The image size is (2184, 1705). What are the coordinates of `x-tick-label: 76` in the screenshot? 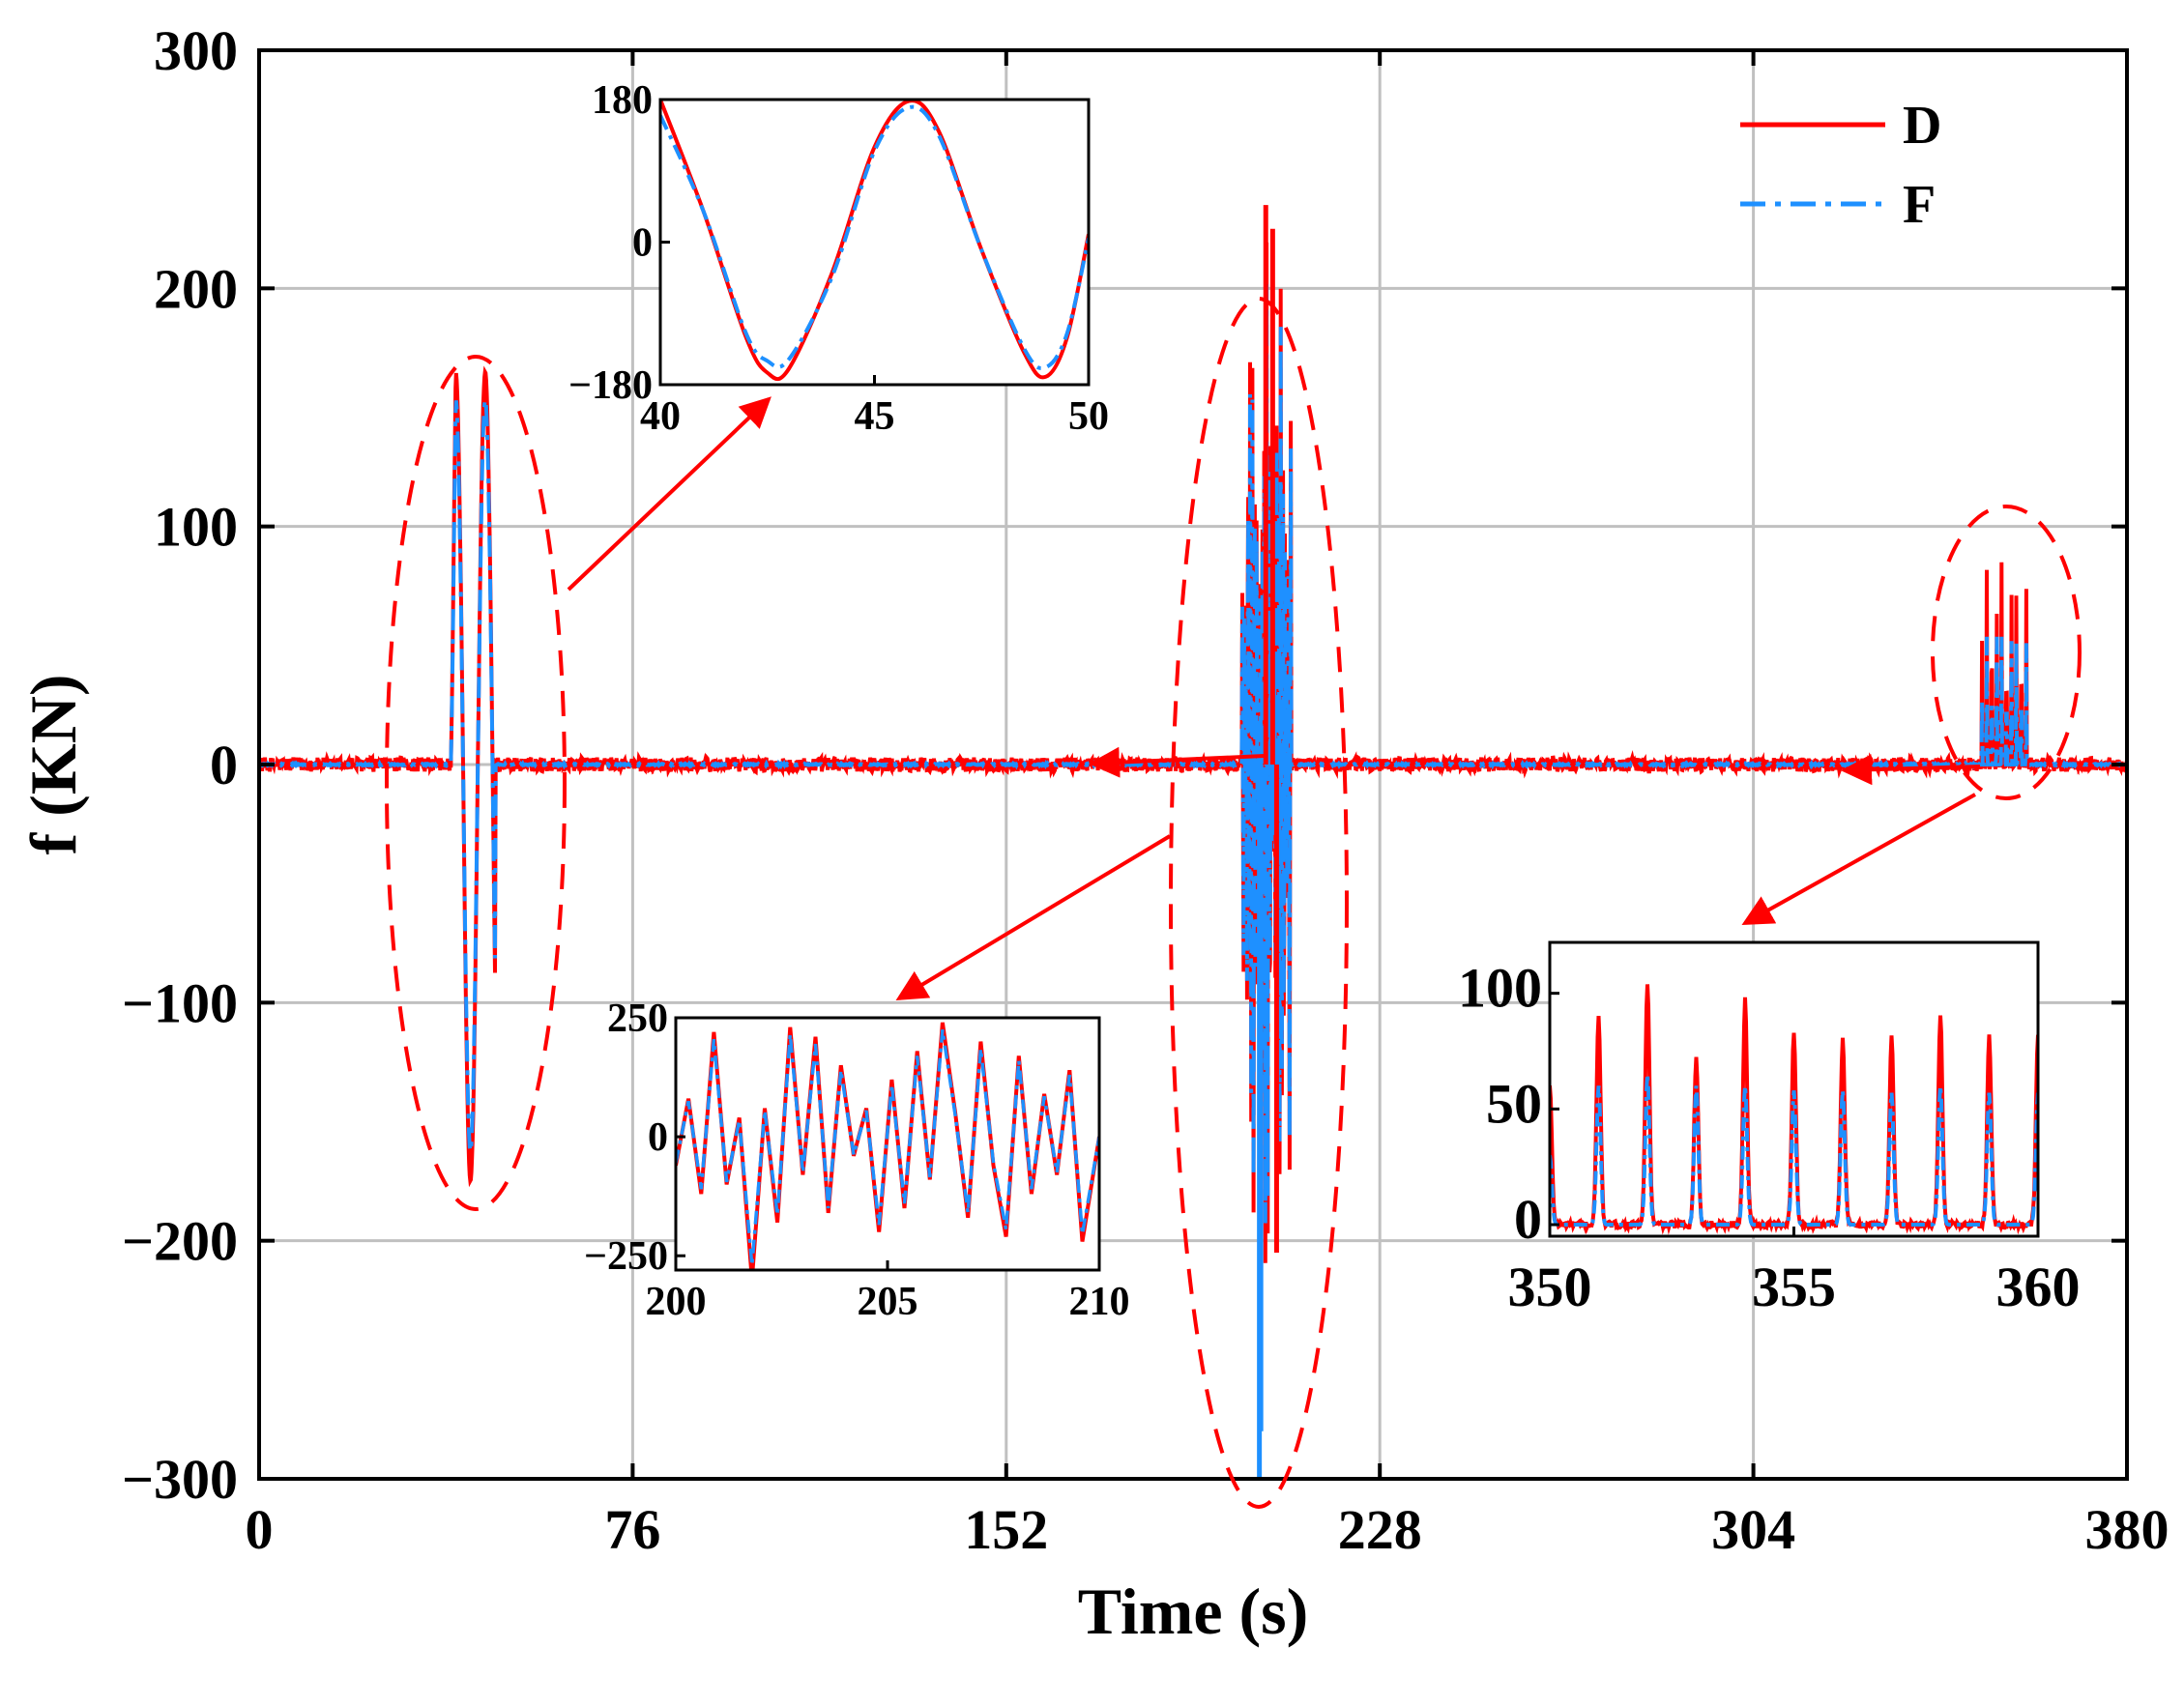 It's located at (632, 1530).